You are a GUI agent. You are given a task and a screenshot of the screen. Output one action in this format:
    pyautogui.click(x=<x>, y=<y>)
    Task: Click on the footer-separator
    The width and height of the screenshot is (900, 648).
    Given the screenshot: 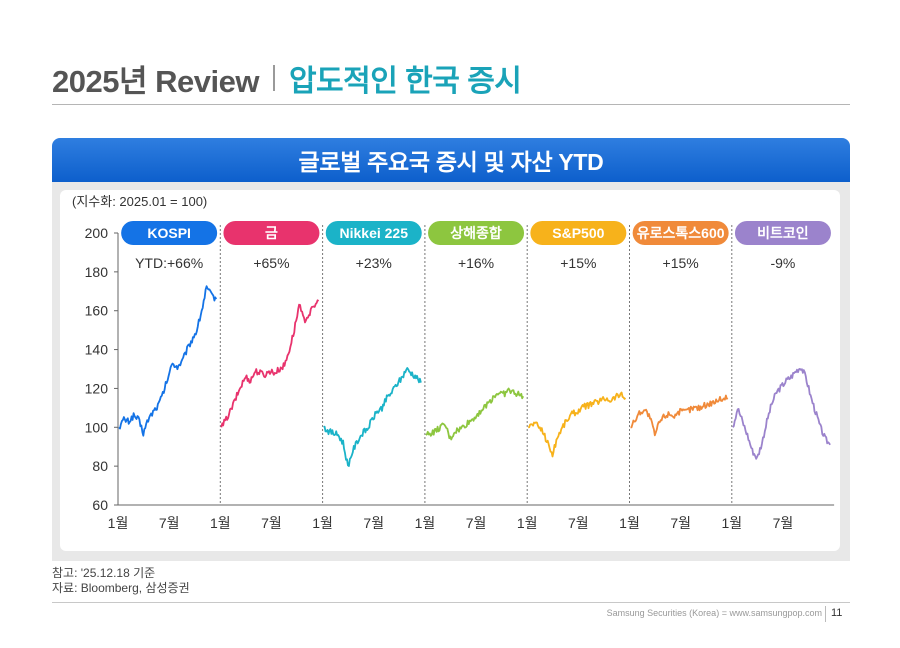 What is the action you would take?
    pyautogui.click(x=825, y=614)
    